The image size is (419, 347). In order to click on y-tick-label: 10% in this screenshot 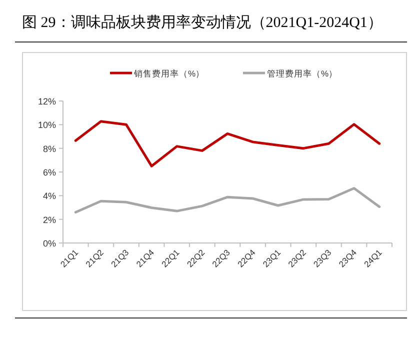, I will do `click(47, 125)`.